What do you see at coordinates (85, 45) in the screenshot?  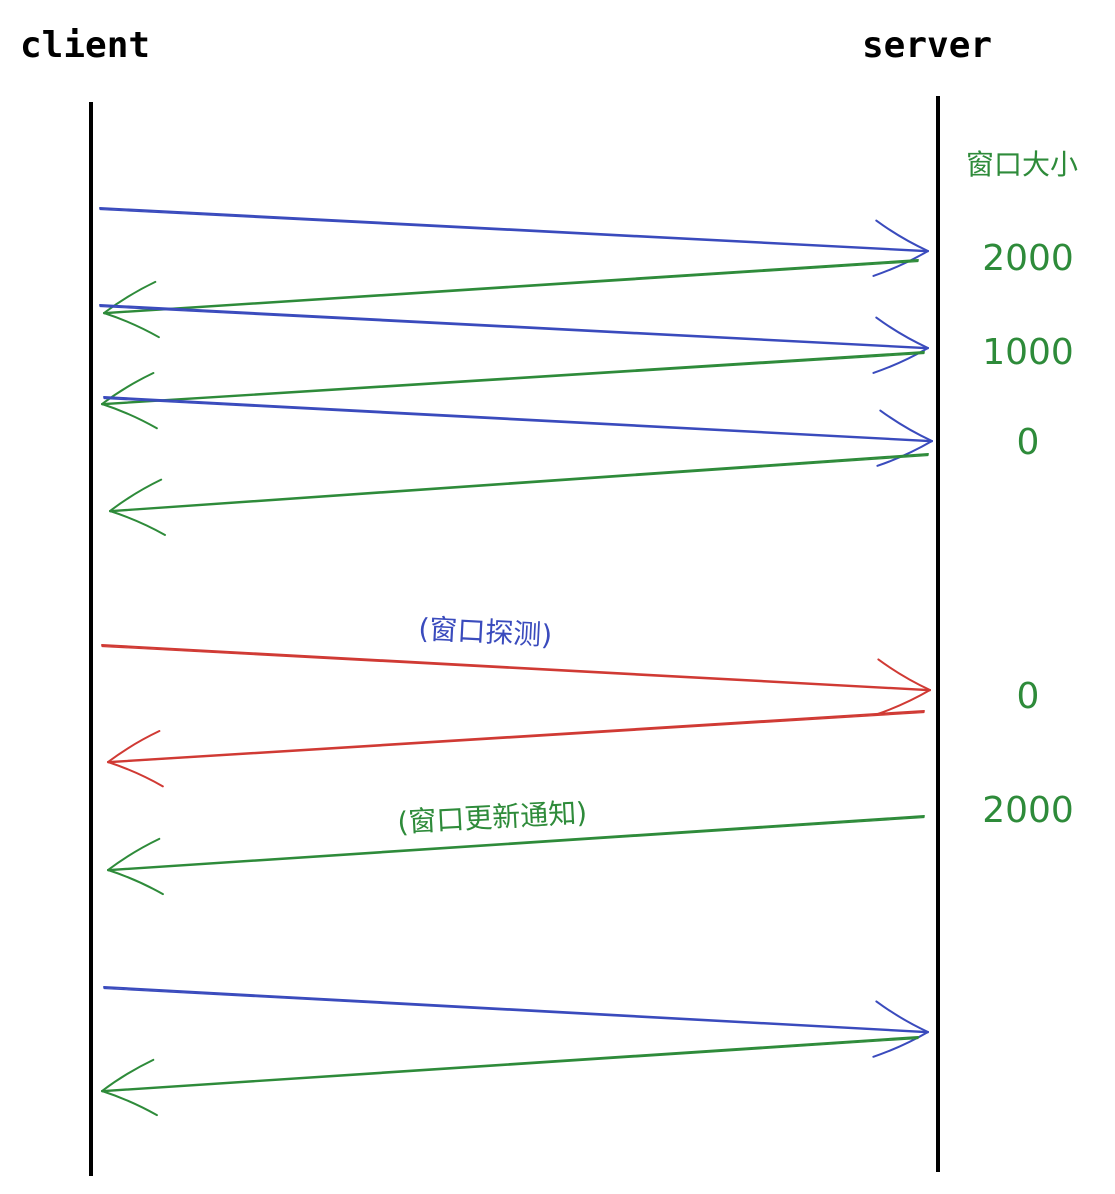 I see `client-label: client` at bounding box center [85, 45].